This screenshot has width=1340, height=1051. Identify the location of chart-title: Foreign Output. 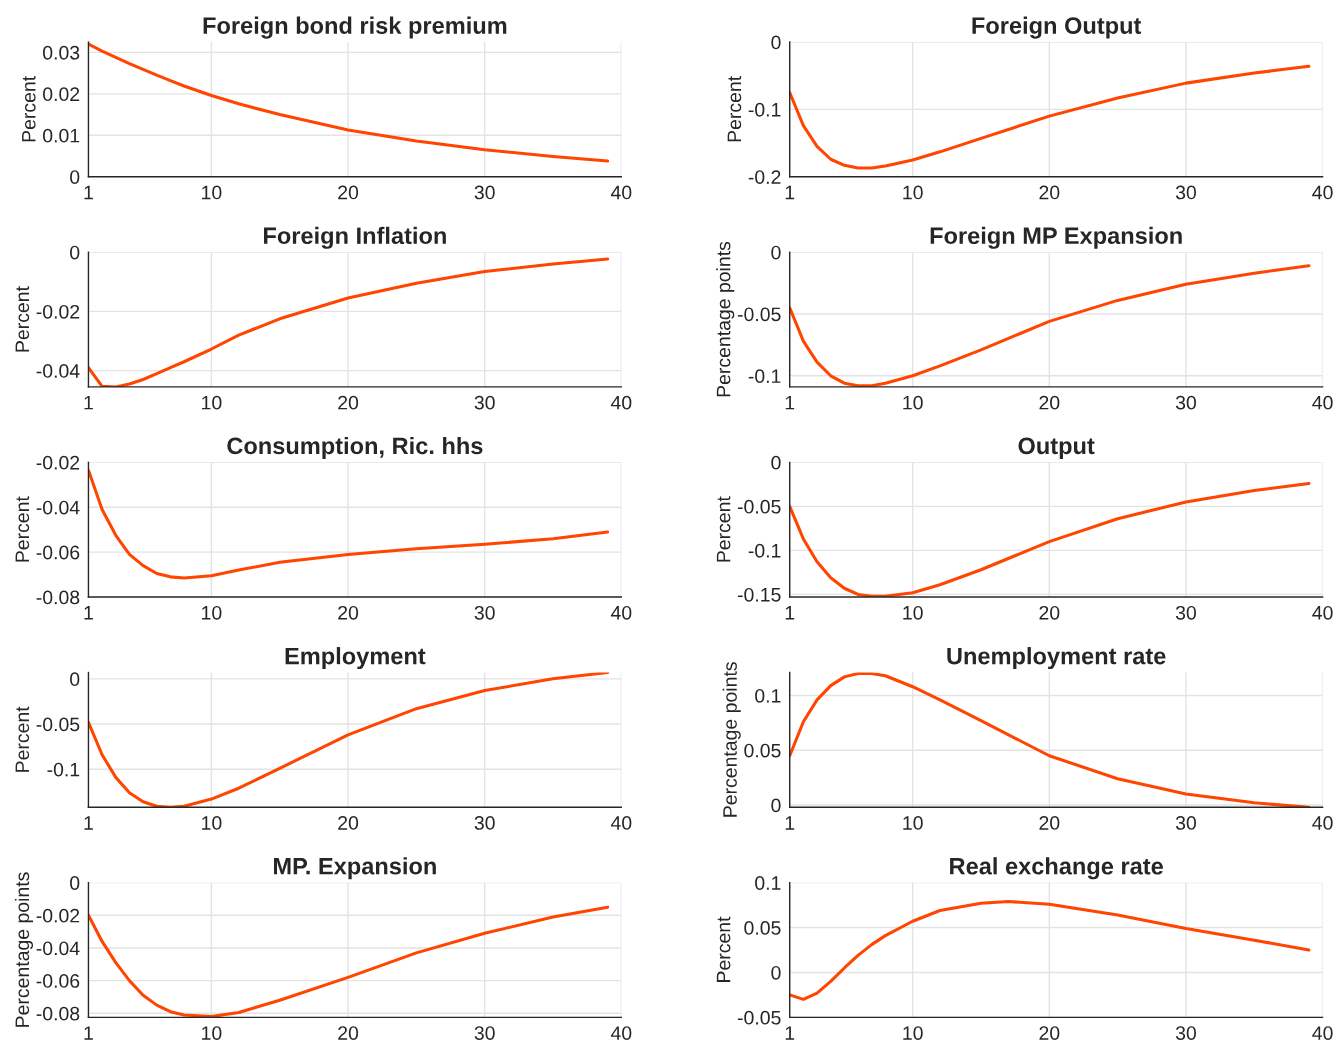
(1057, 27).